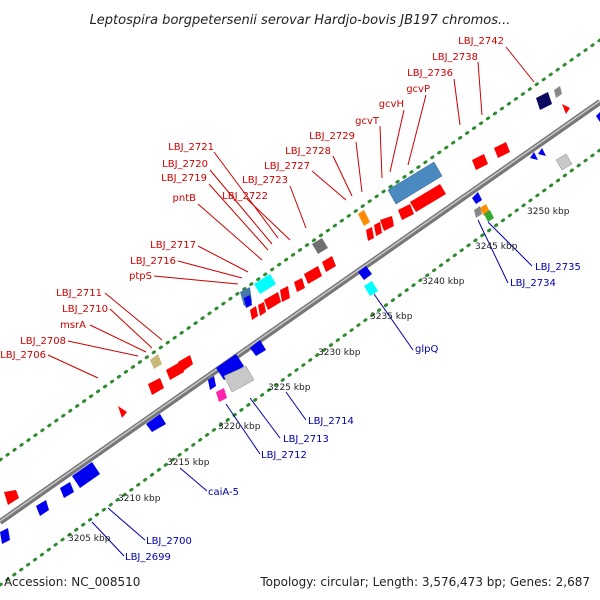 The width and height of the screenshot is (600, 600). I want to click on accession-text: Accession: NC_008510, so click(72, 582).